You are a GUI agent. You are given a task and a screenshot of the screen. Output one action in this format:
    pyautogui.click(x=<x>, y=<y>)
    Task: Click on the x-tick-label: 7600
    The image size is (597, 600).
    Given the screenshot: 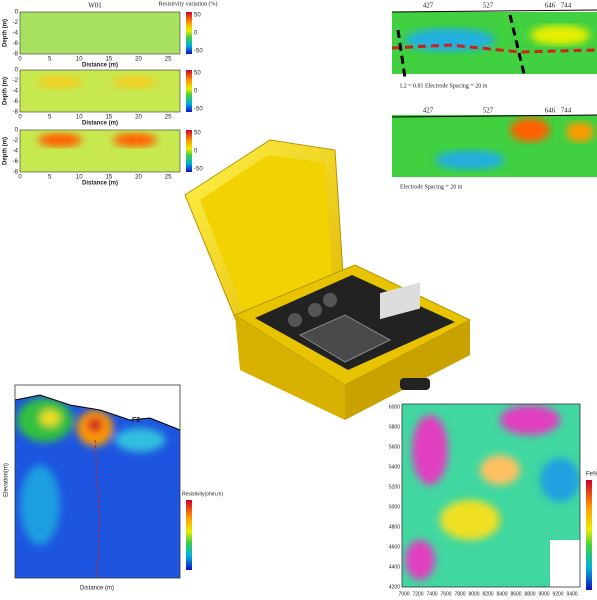 What is the action you would take?
    pyautogui.click(x=445, y=594)
    